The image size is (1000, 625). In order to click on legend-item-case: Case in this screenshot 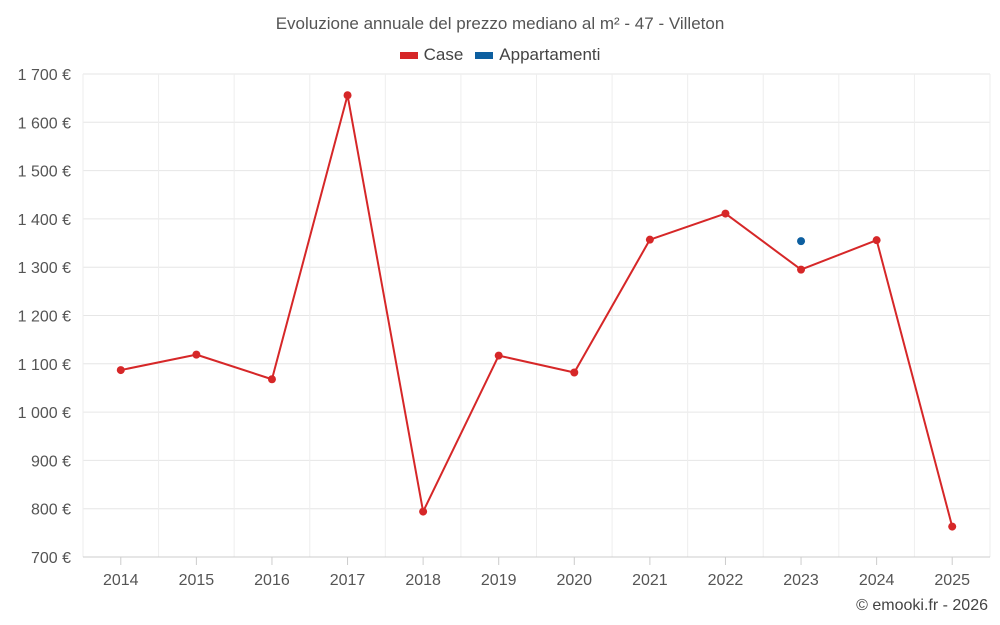, I will do `click(431, 55)`.